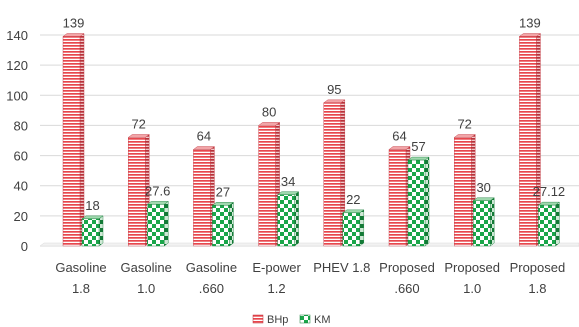 This screenshot has height=327, width=579. I want to click on data-label: 80, so click(269, 111).